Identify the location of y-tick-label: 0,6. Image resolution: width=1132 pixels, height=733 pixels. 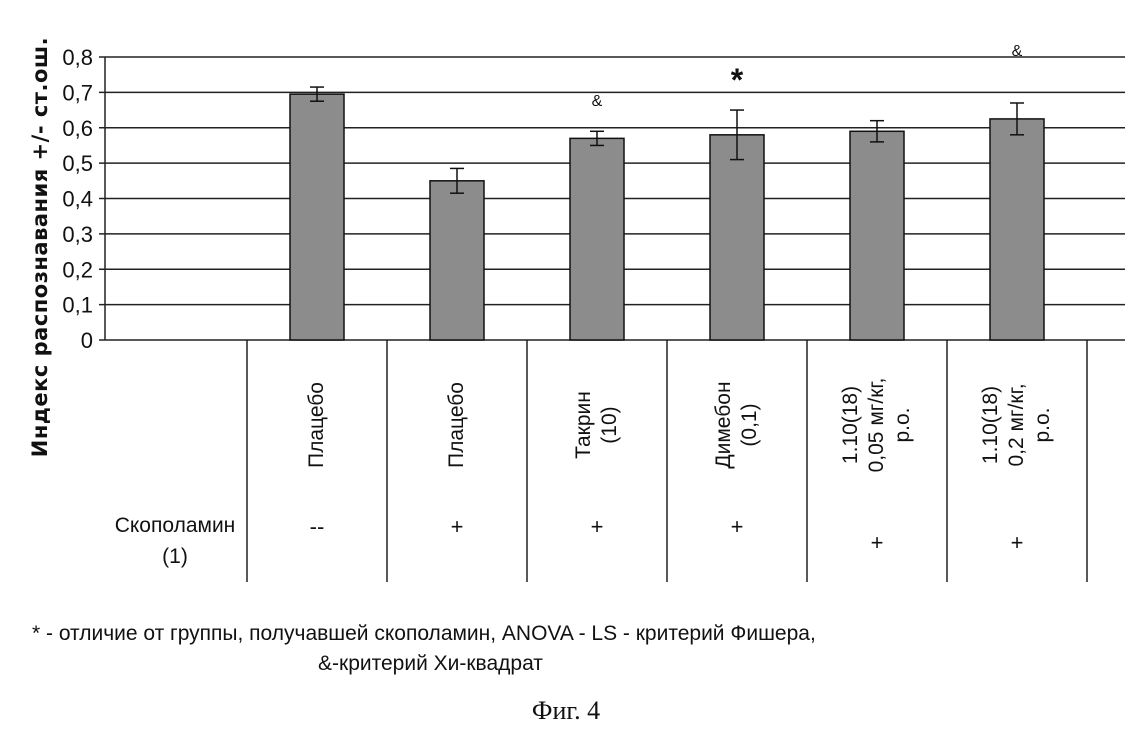
(77, 128).